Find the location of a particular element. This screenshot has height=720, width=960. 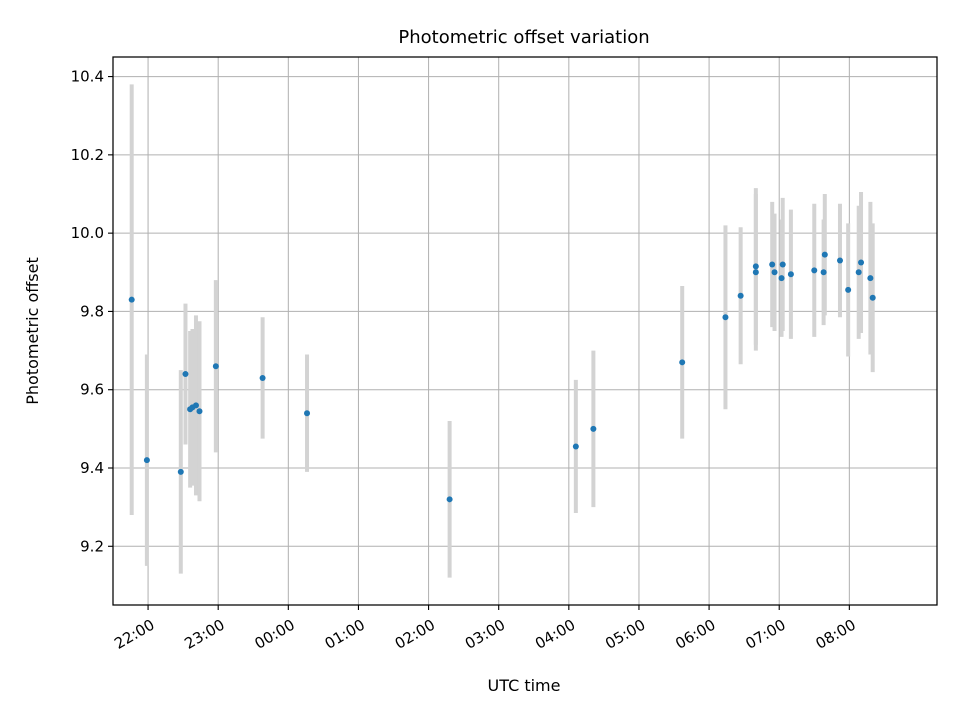

x-tick-label: 05:00 is located at coordinates (625, 634).